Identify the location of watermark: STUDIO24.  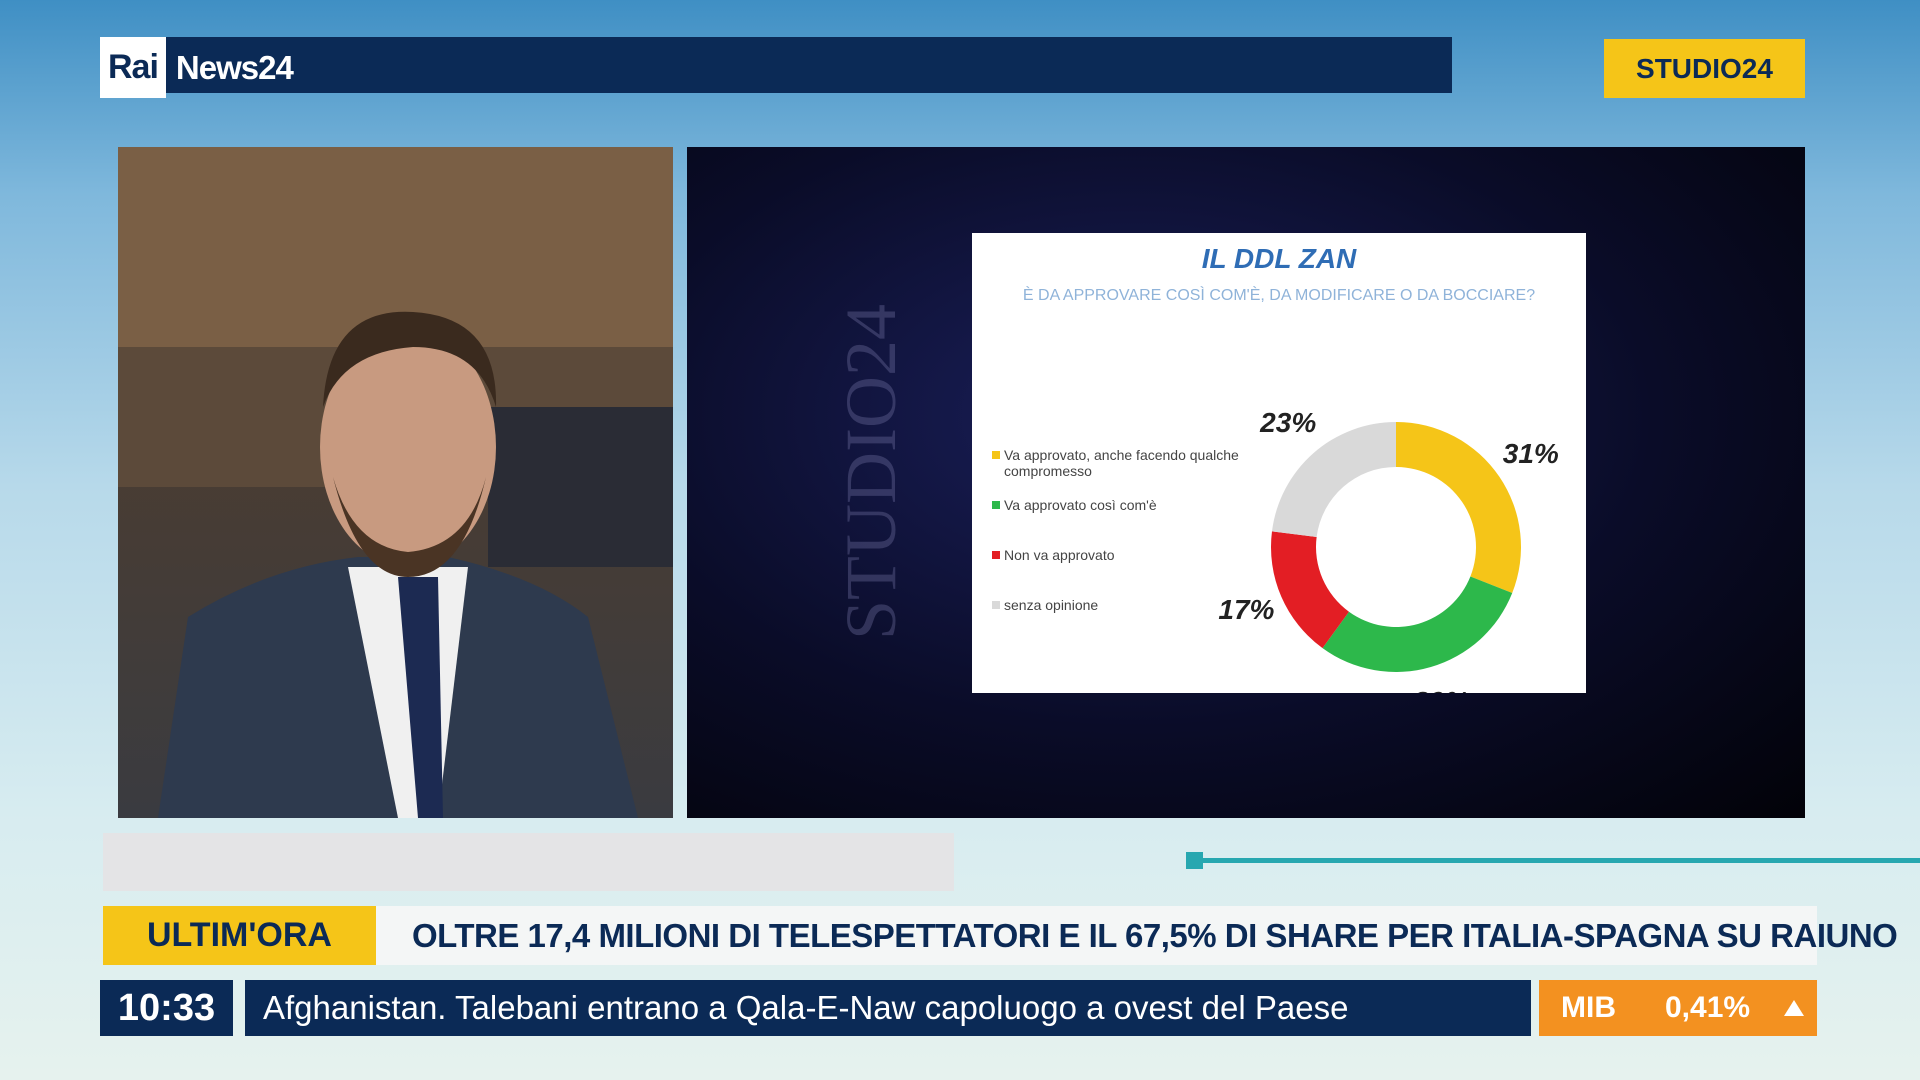
(871, 472).